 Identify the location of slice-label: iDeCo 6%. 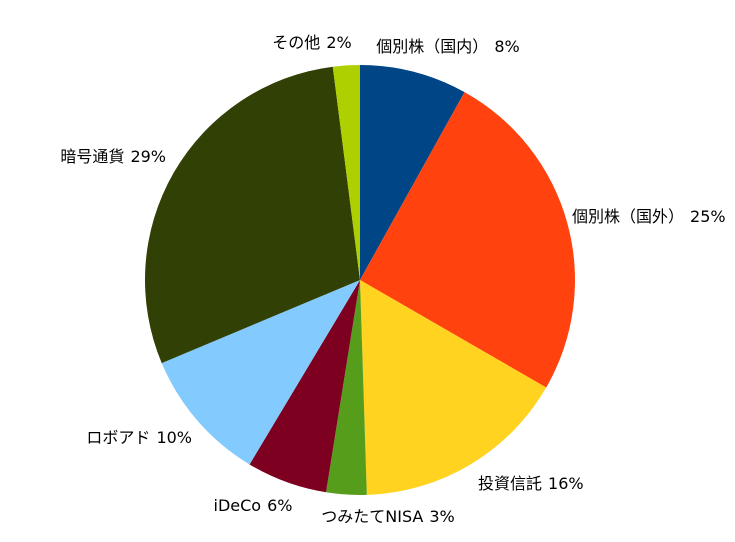
(253, 505).